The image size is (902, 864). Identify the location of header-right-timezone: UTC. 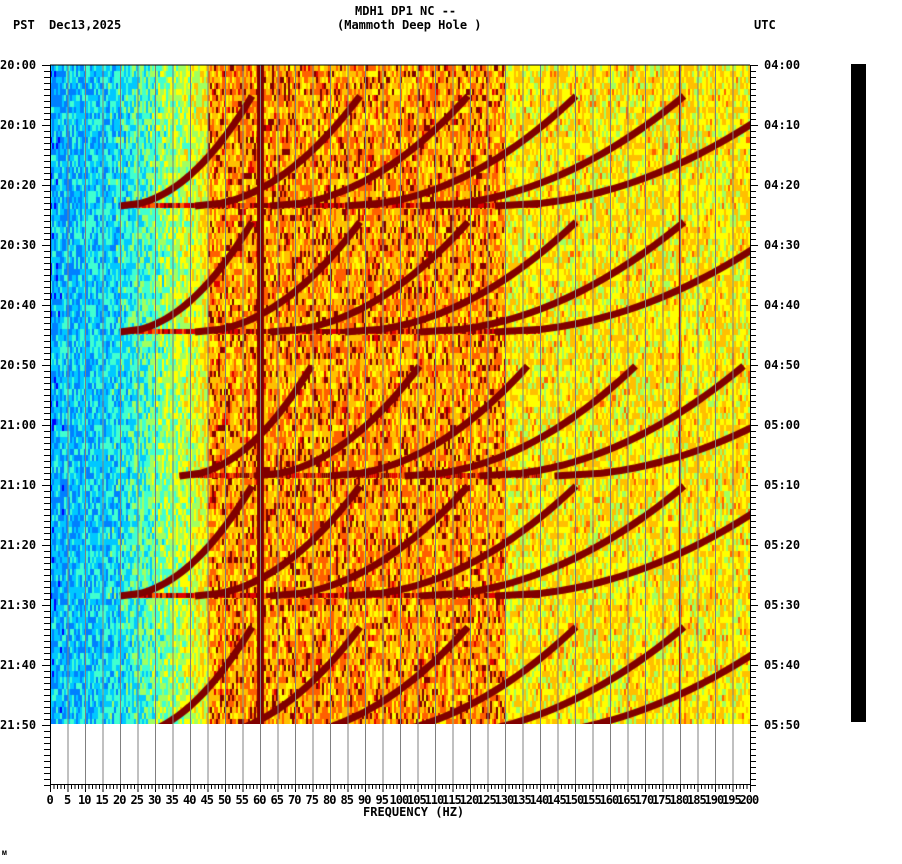
(765, 25).